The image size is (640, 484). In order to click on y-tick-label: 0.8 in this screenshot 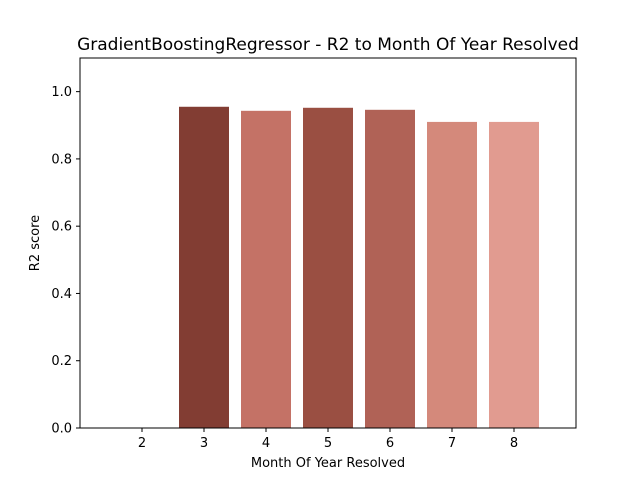, I will do `click(61, 159)`.